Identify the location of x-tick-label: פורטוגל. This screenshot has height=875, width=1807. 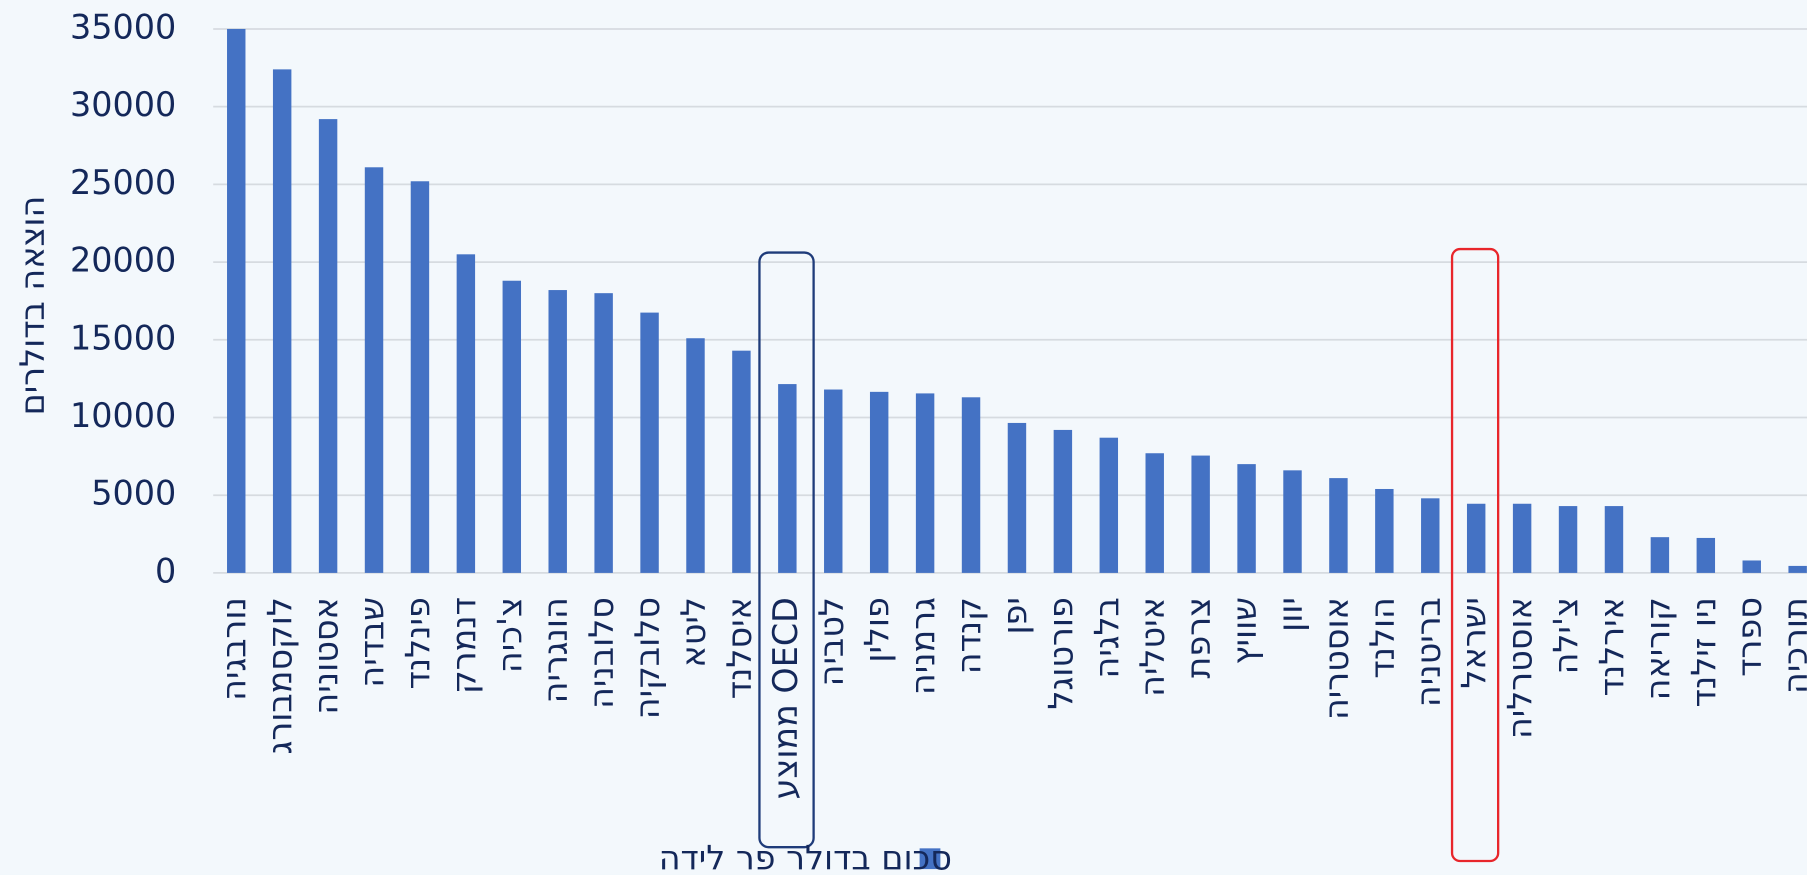
(1060, 653).